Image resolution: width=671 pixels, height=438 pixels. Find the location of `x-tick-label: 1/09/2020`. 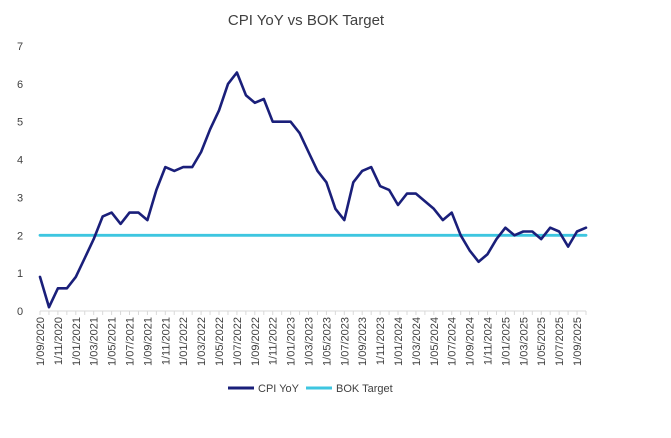

x-tick-label: 1/09/2020 is located at coordinates (41, 341).